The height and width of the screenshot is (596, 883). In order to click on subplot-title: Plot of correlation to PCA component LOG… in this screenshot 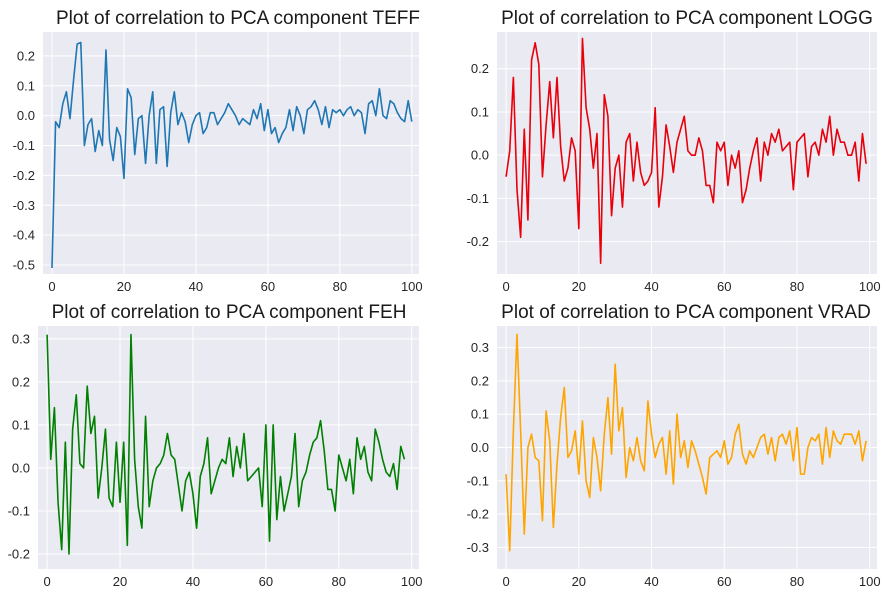, I will do `click(687, 18)`.